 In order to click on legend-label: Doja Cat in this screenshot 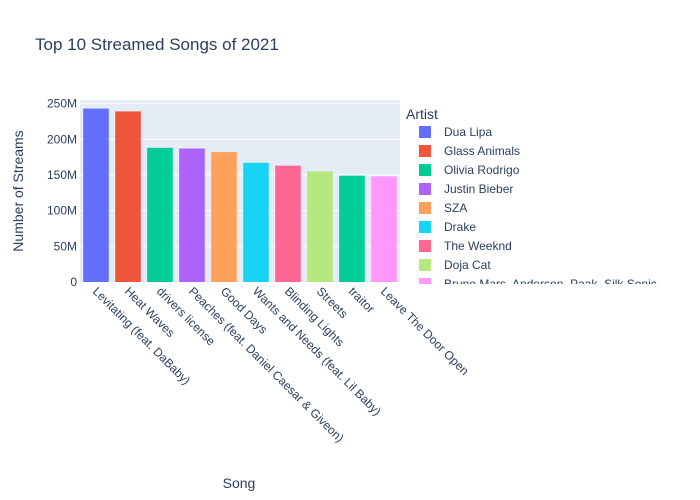, I will do `click(467, 265)`.